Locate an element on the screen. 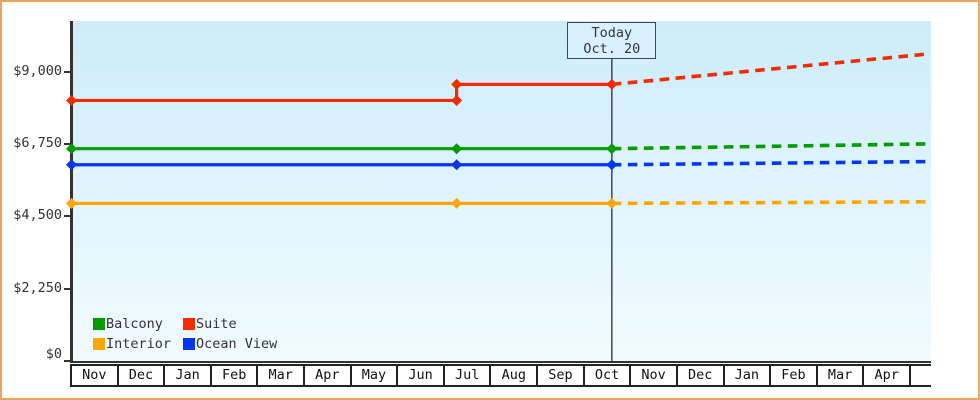  legend-item-ocean-view: Ocean View is located at coordinates (230, 344).